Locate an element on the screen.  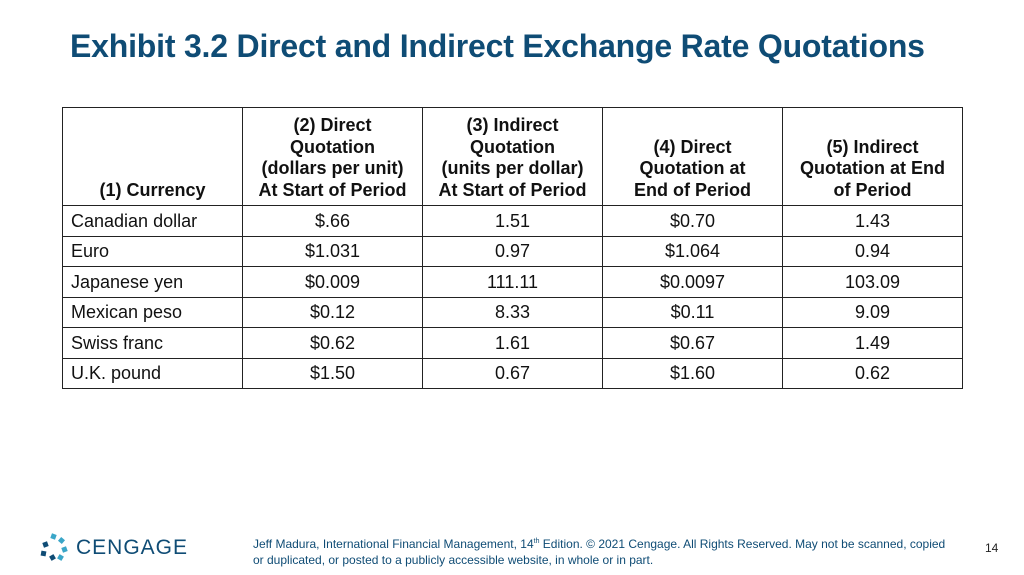
table-cell: $0.62 is located at coordinates (332, 343).